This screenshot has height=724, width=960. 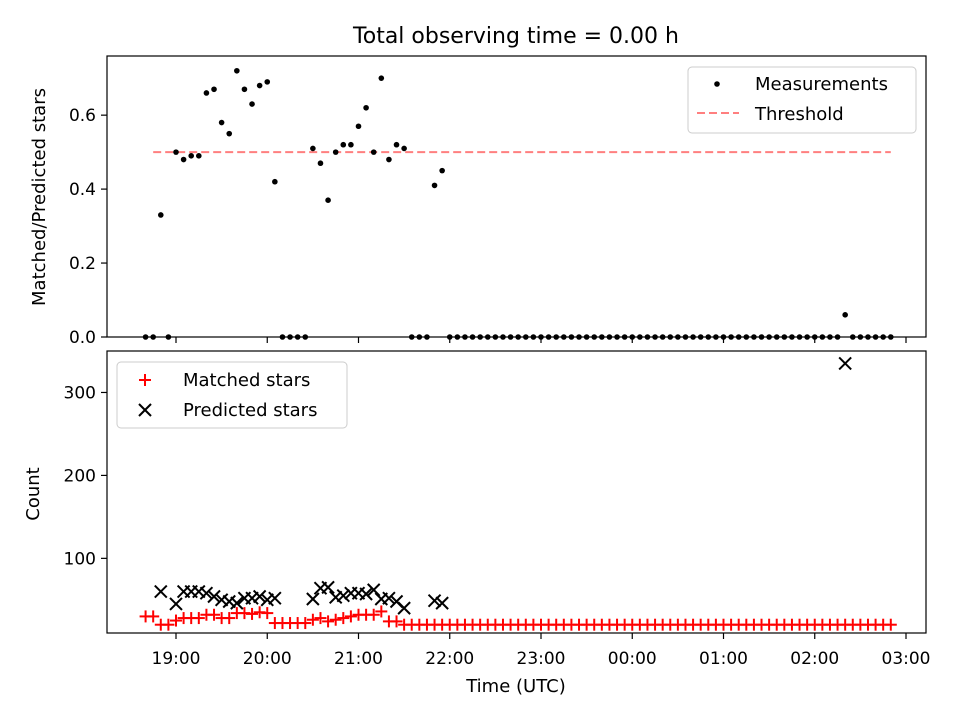 What do you see at coordinates (358, 659) in the screenshot?
I see `bottom-xtick-label: 21:00` at bounding box center [358, 659].